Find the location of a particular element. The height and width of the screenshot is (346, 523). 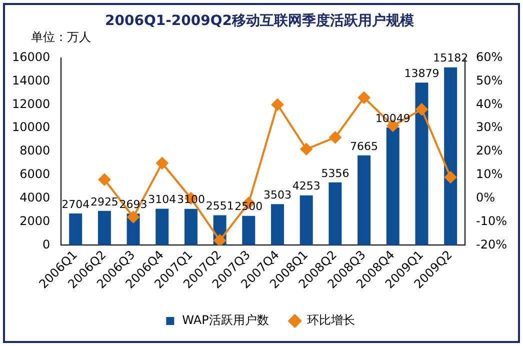

y-tick-label: 2000 is located at coordinates (35, 221).